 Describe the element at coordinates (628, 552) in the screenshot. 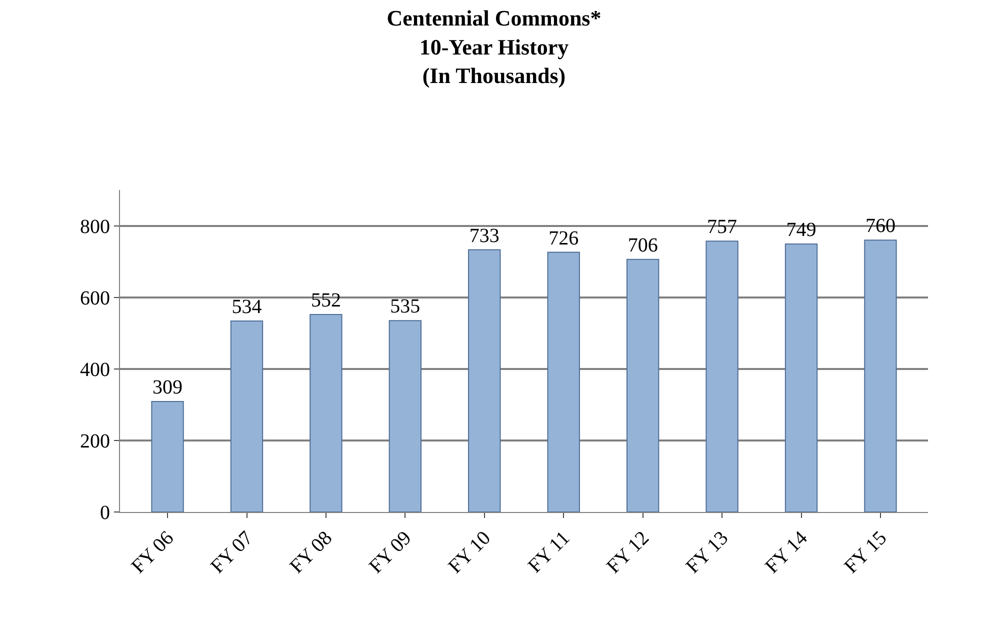

I see `x-tick-label: FY 12` at that location.